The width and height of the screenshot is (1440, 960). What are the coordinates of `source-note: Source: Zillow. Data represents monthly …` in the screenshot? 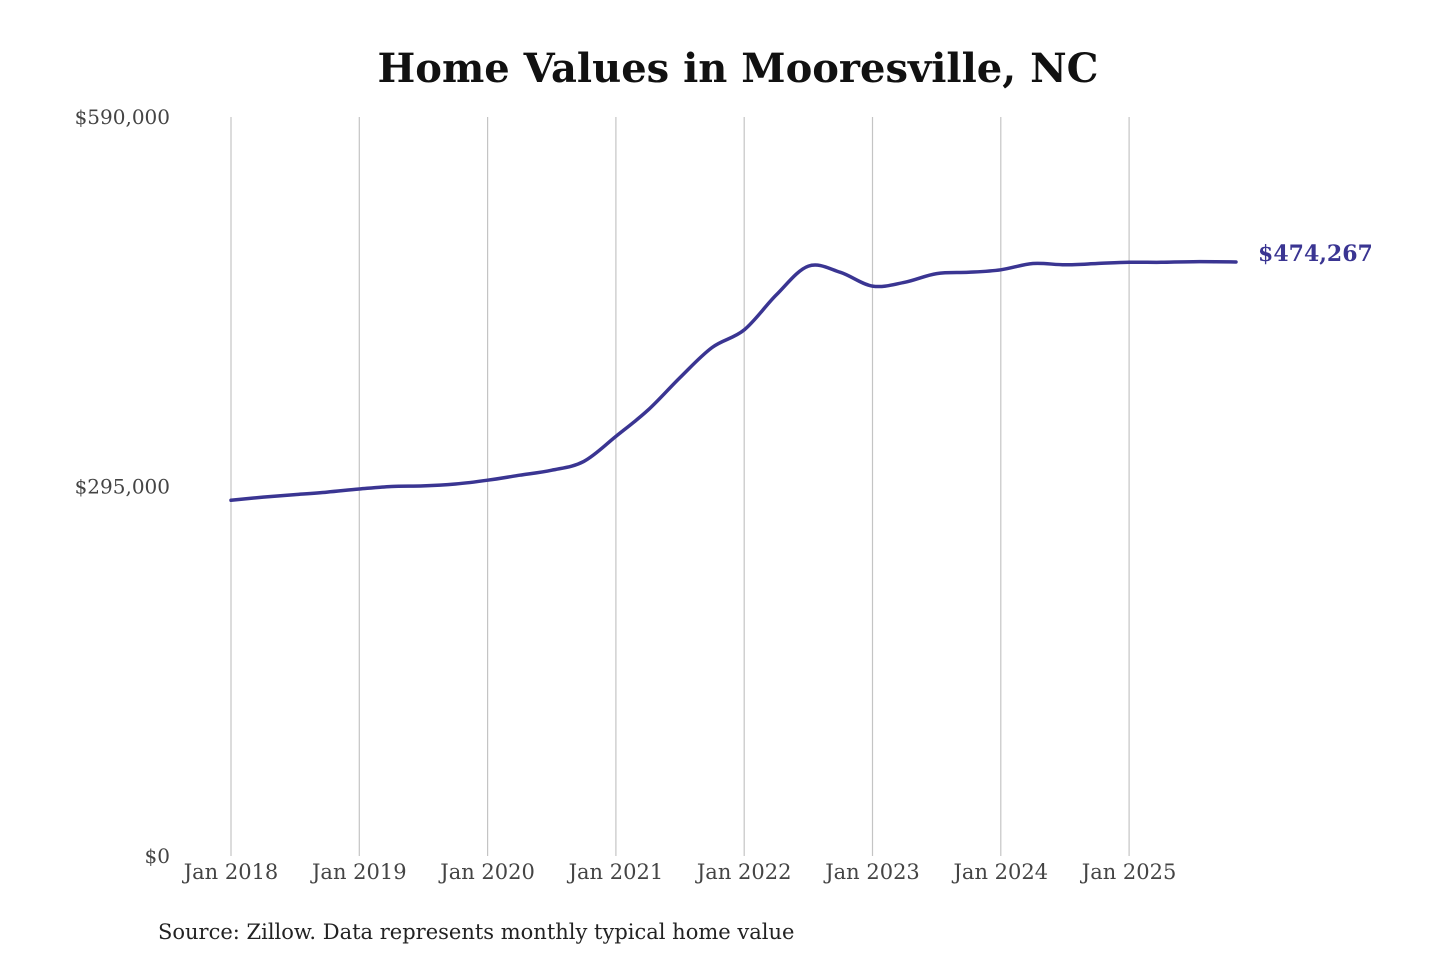 It's located at (476, 932).